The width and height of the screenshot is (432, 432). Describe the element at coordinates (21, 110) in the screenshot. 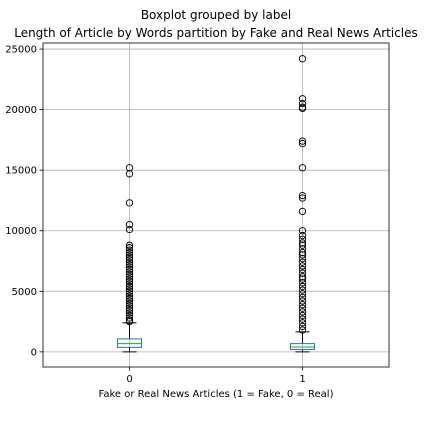

I see `y-tick-label: 20000` at that location.